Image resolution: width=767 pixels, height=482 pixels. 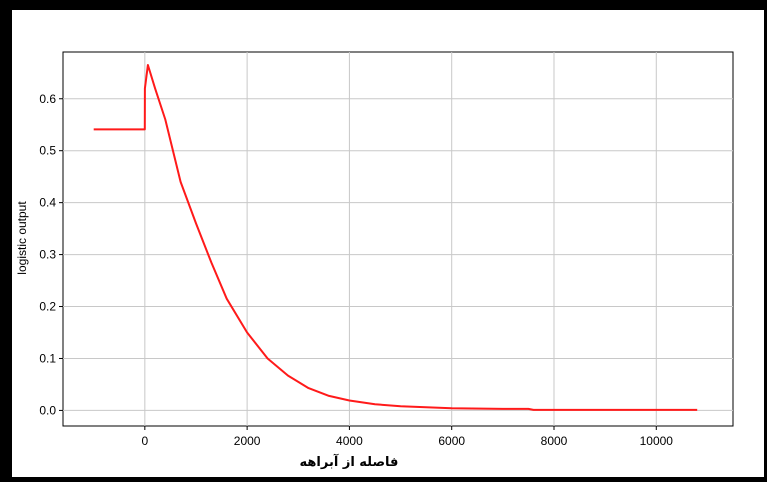 I want to click on y-axis-label: logistic output, so click(x=22, y=238).